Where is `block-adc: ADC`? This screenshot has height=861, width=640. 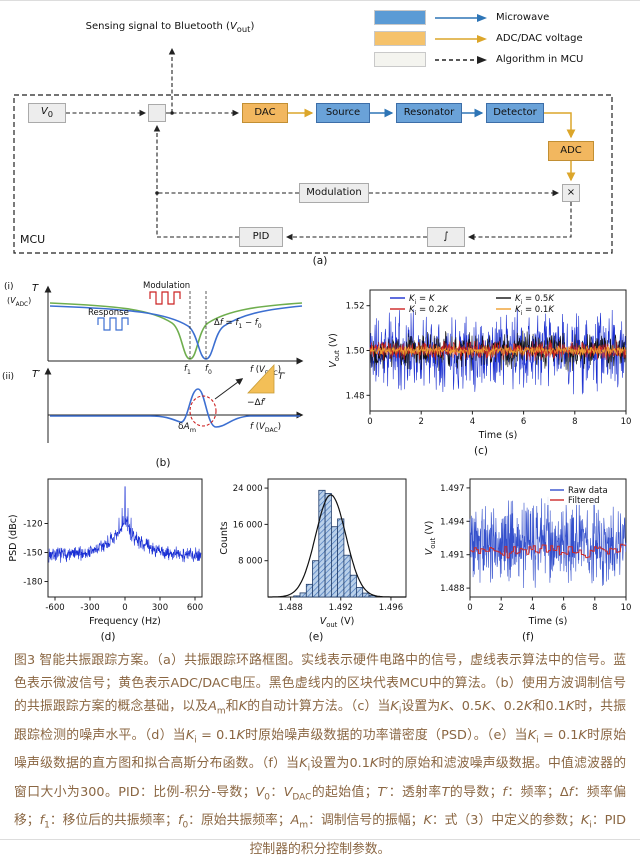
block-adc: ADC is located at coordinates (571, 151).